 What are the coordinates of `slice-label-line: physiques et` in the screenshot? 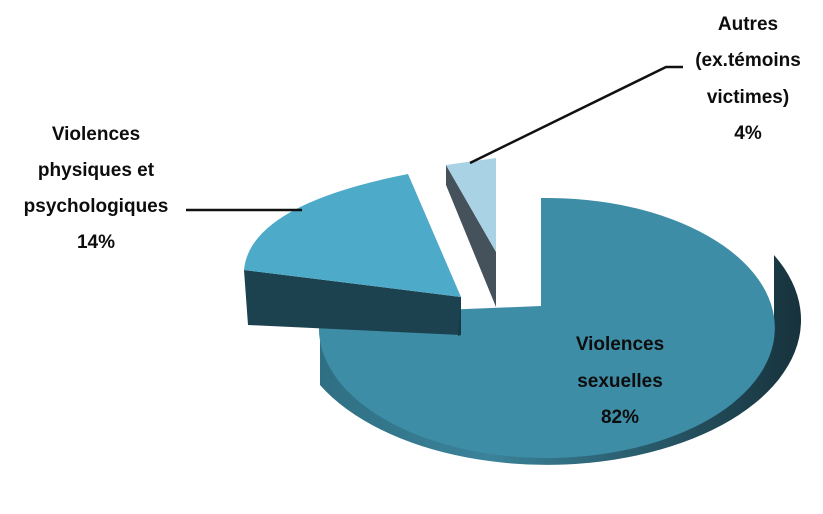 It's located at (96, 170).